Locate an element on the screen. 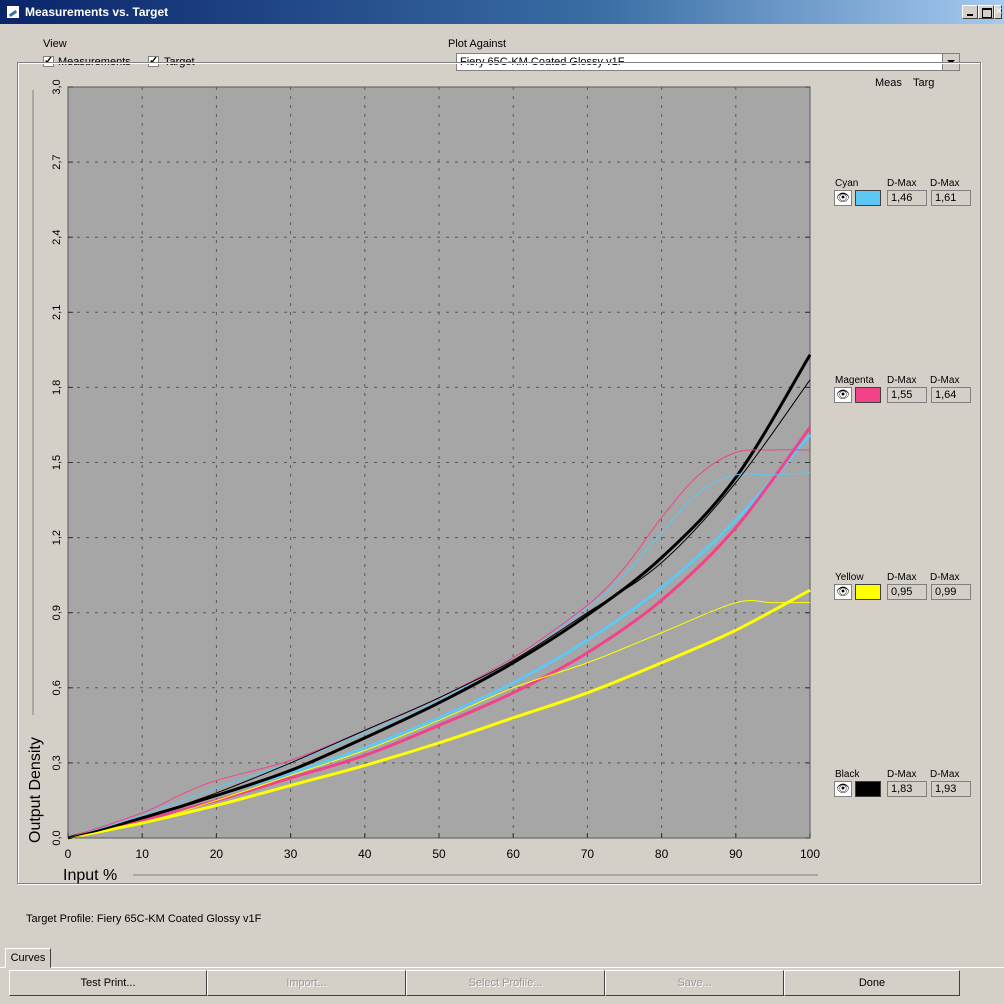  x-tick-label: 60 is located at coordinates (514, 854).